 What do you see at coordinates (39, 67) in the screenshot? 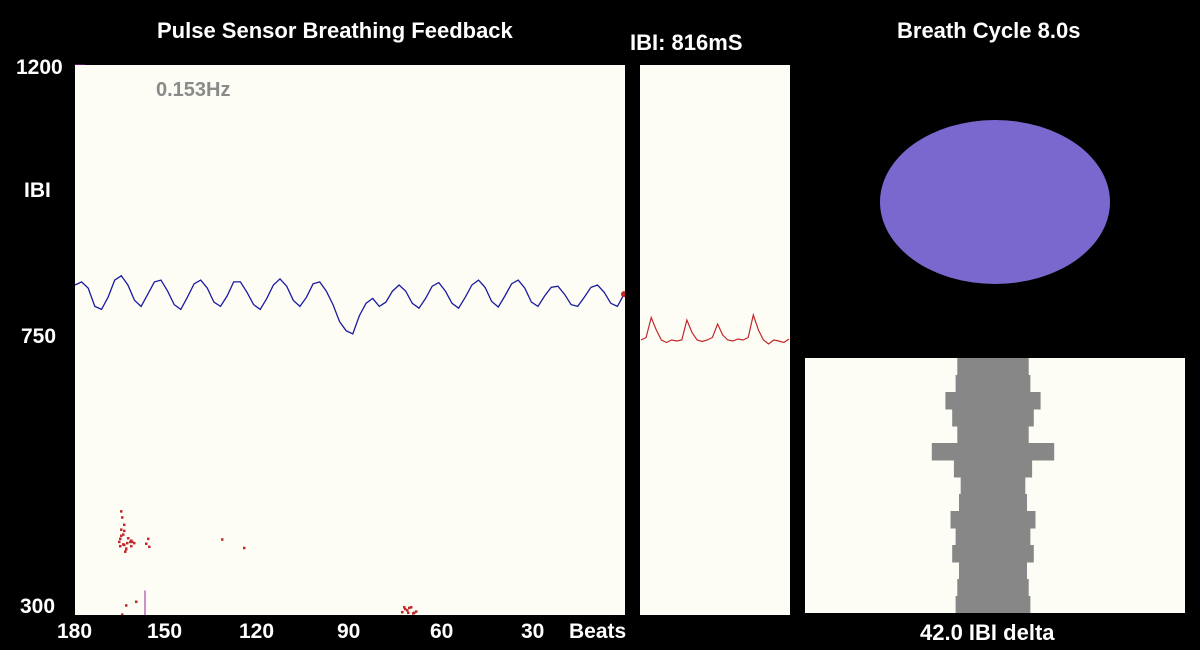
I see `y-axis-top-label: 1200` at bounding box center [39, 67].